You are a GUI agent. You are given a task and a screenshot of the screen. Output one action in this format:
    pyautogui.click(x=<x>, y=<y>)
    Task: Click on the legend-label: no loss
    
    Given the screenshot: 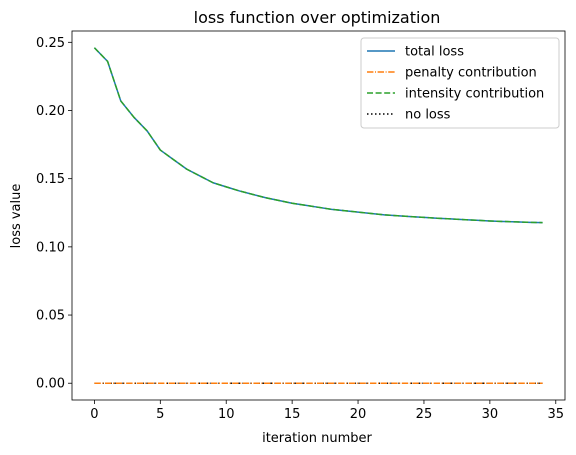 What is the action you would take?
    pyautogui.click(x=428, y=115)
    